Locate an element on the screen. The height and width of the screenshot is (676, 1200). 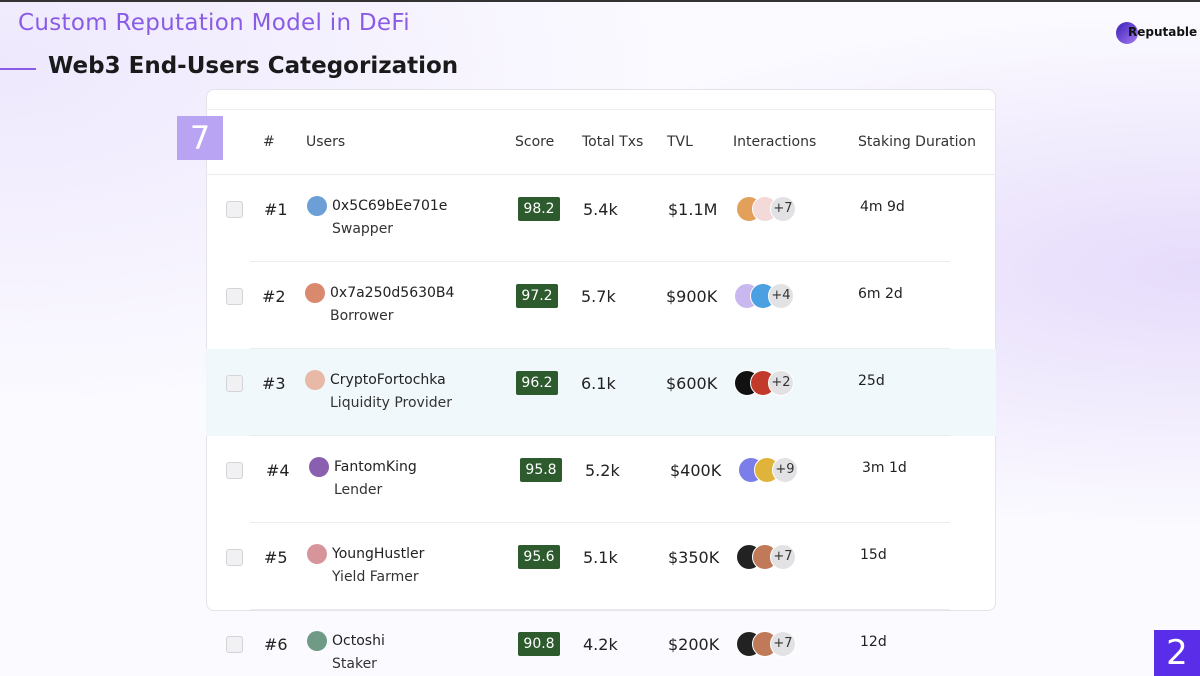
column-header: Score is located at coordinates (535, 142).